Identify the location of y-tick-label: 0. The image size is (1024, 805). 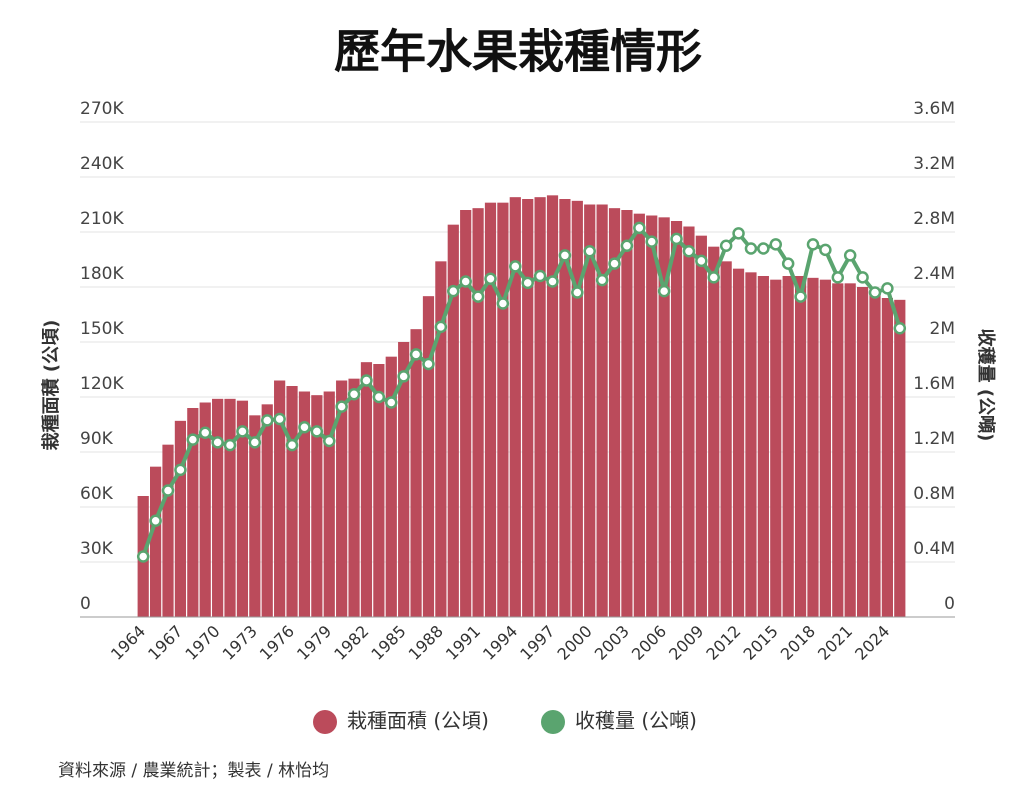
(85, 604).